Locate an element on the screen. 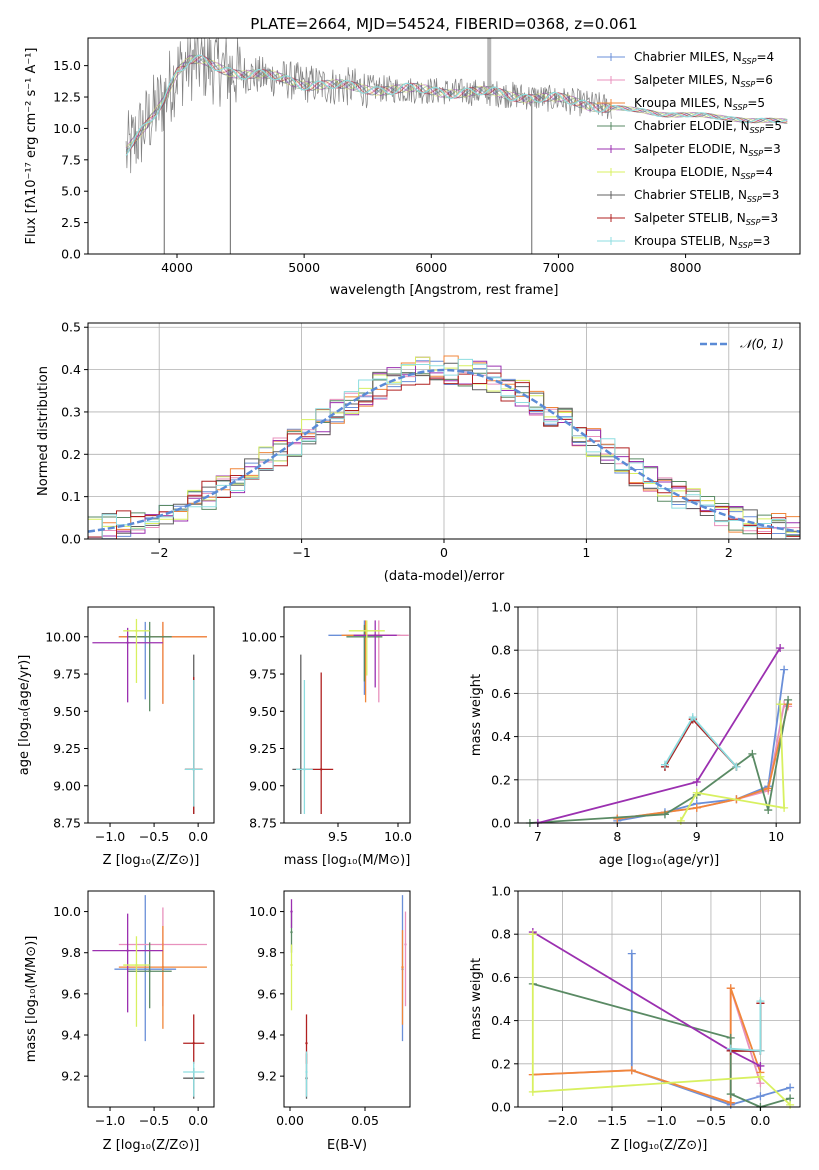 The width and height of the screenshot is (819, 1170). spectrum-ylabel: Flux [fλ10⁻¹⁷ erg cm⁻² s⁻¹ A⁻¹] is located at coordinates (31, 146).